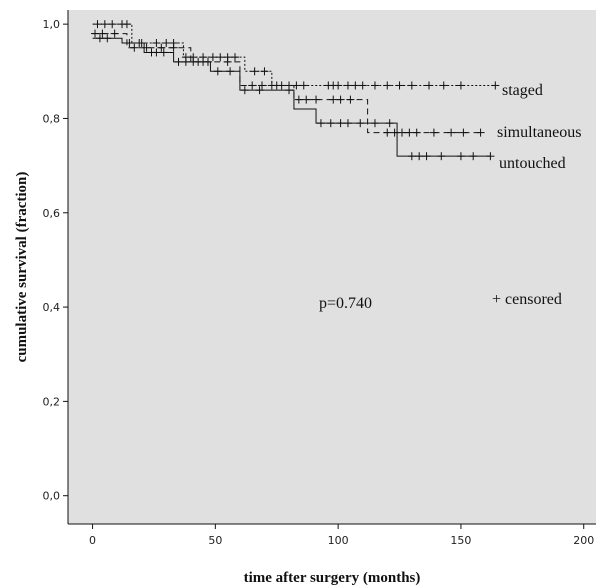 This screenshot has height=586, width=598. I want to click on y-tick-label: 0,4, so click(52, 307).